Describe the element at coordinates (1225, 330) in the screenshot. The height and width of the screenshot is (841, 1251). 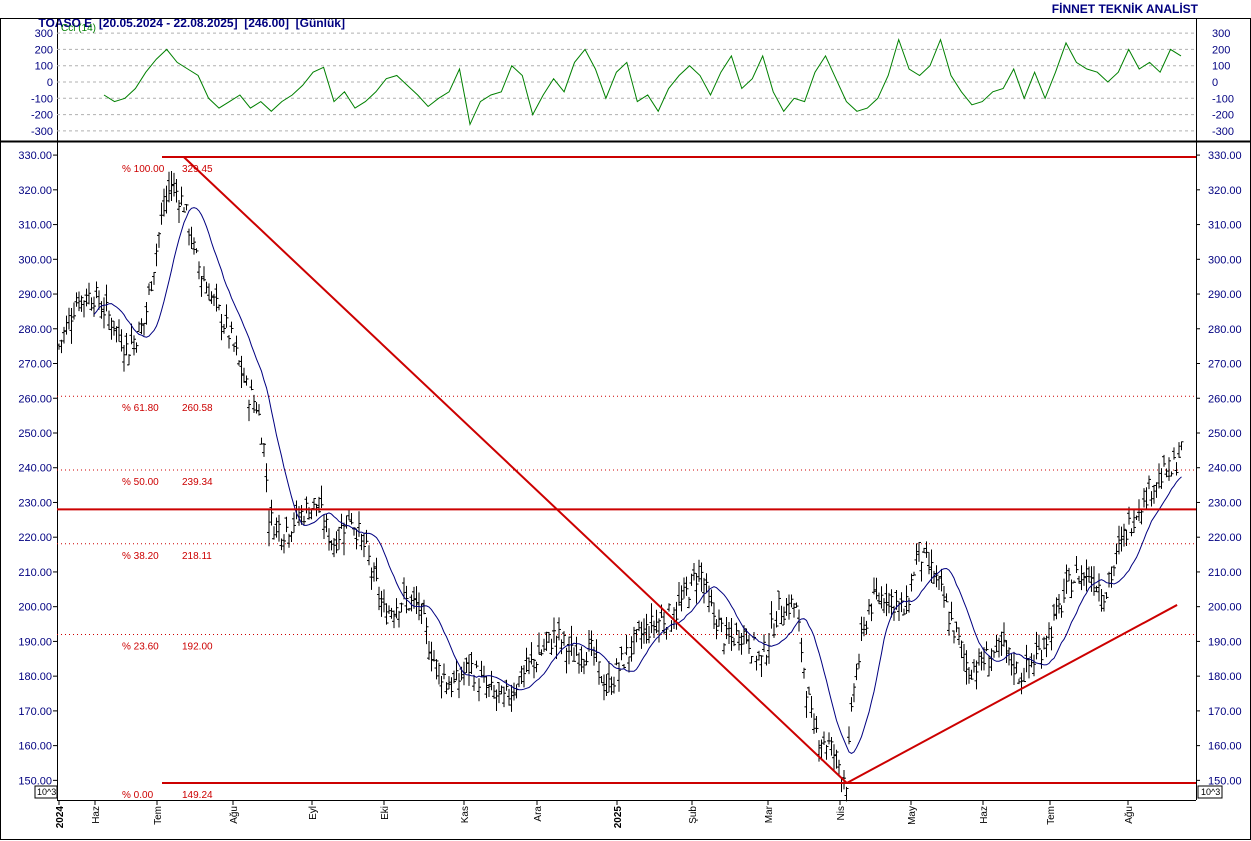
I see `price-tick-label-right: 280.00` at that location.